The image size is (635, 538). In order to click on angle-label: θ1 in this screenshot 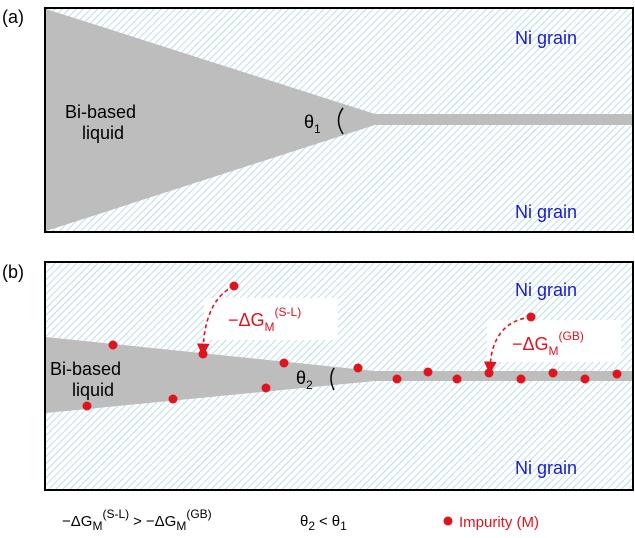, I will do `click(312, 124)`.